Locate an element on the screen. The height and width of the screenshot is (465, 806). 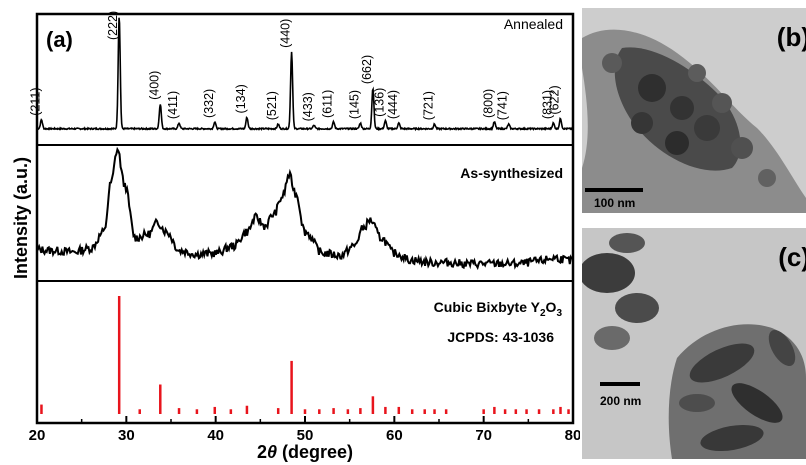
hkl-label: (440) is located at coordinates (286, 33).